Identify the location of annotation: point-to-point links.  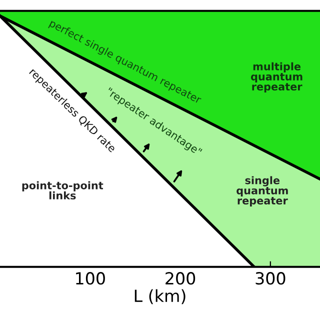
(63, 190).